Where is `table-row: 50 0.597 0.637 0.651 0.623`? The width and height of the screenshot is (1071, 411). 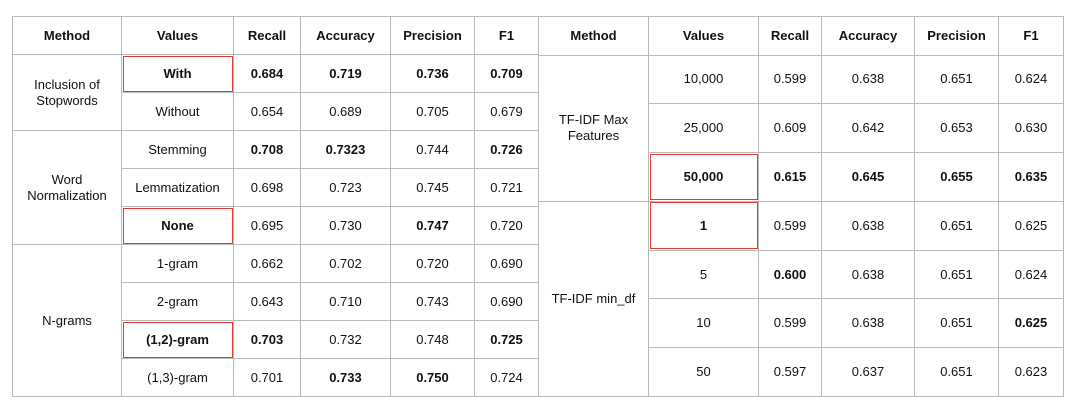
table-row: 50 0.597 0.637 0.651 0.623 is located at coordinates (801, 372).